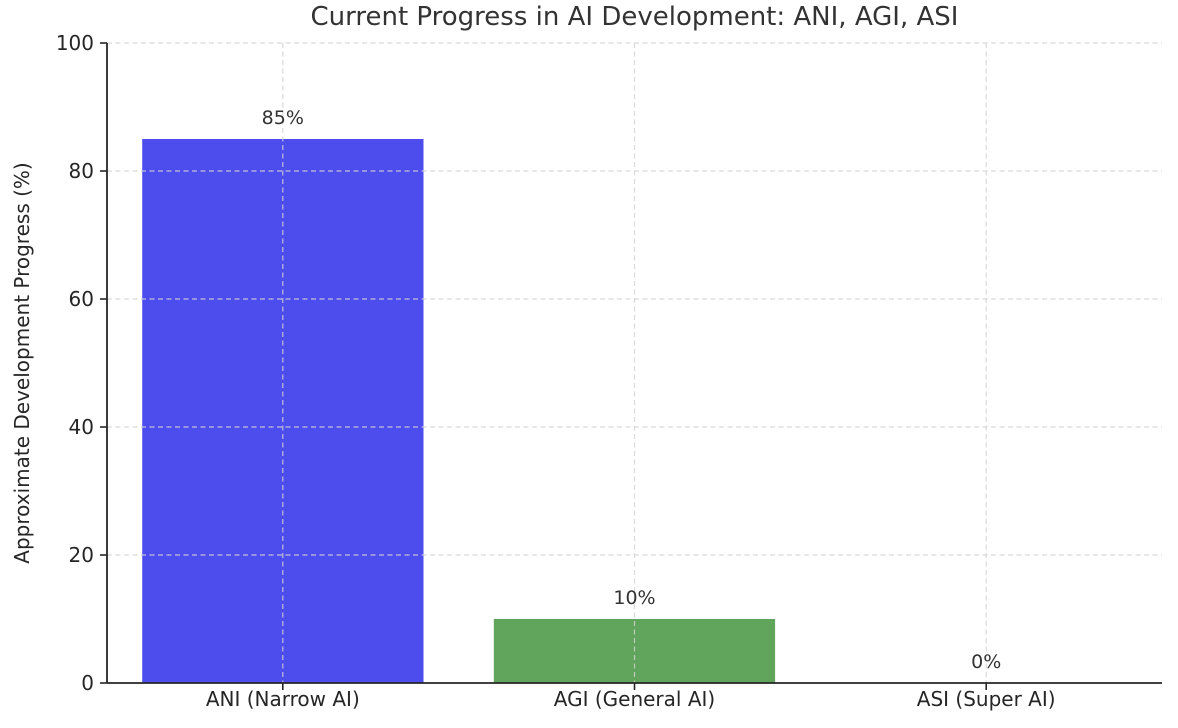  What do you see at coordinates (283, 118) in the screenshot?
I see `bar-value-label-ani-narrow-ai: 85%` at bounding box center [283, 118].